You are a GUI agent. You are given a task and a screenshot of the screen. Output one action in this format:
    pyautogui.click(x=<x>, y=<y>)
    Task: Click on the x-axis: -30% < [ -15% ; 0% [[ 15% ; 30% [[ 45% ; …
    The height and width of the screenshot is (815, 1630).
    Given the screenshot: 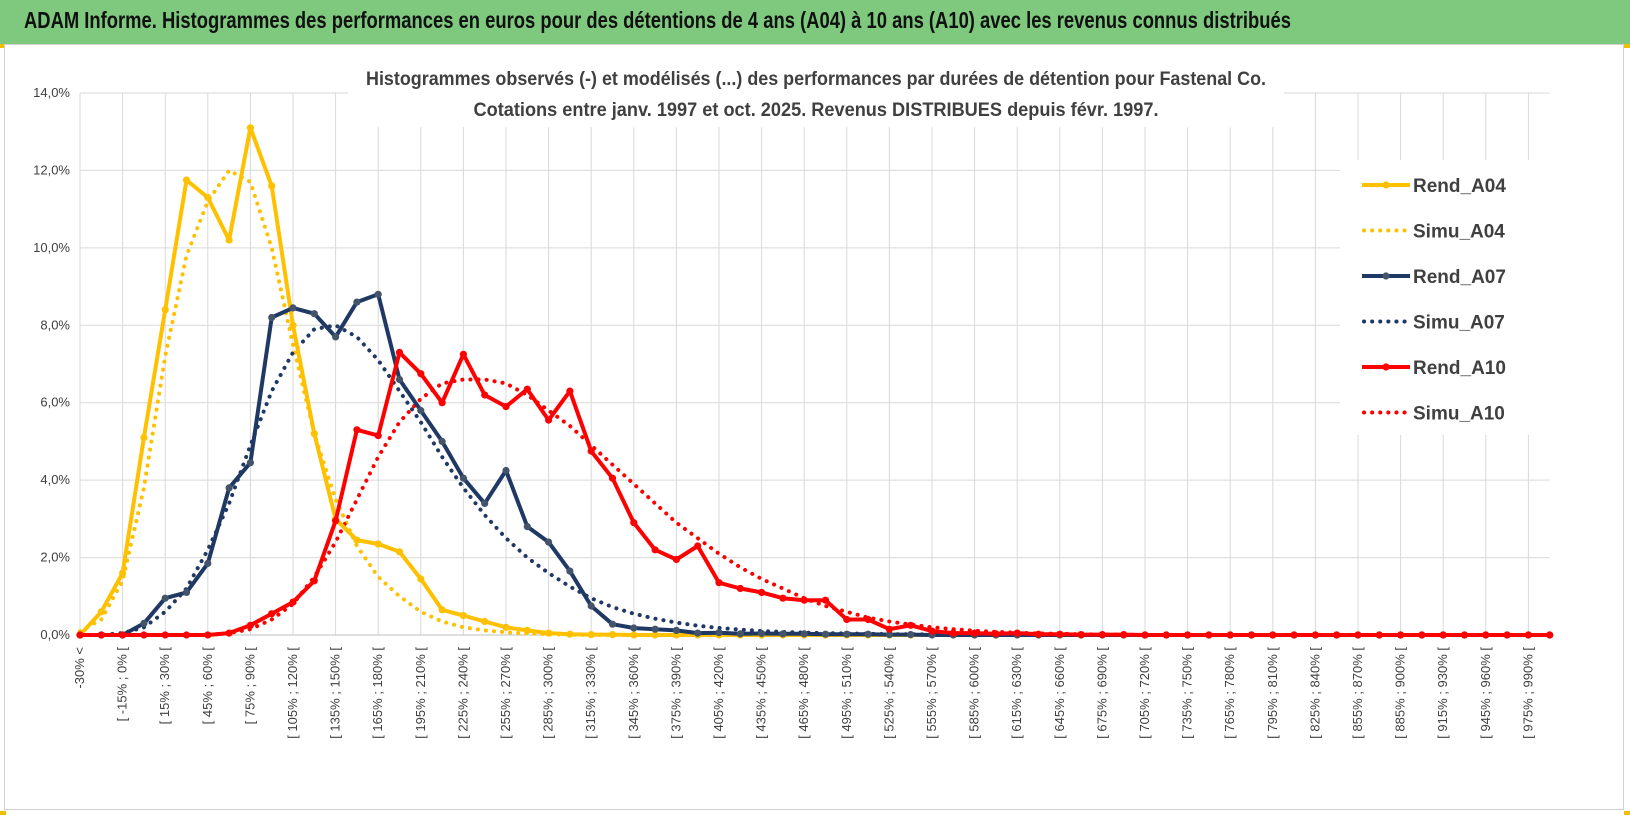 What is the action you would take?
    pyautogui.click(x=811, y=686)
    